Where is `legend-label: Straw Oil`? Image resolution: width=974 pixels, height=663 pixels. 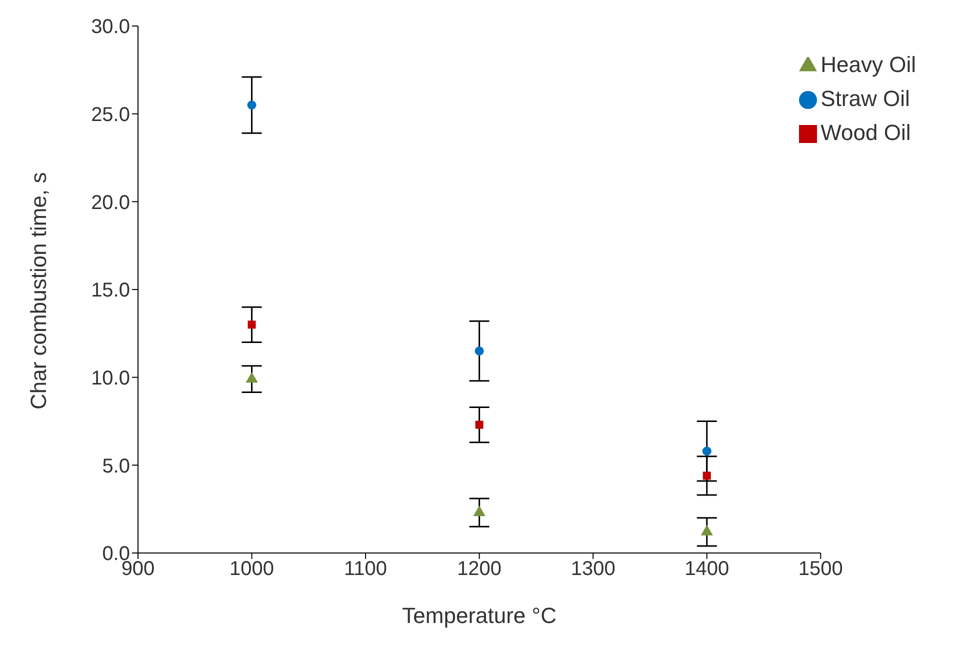
legend-label: Straw Oil is located at coordinates (865, 98).